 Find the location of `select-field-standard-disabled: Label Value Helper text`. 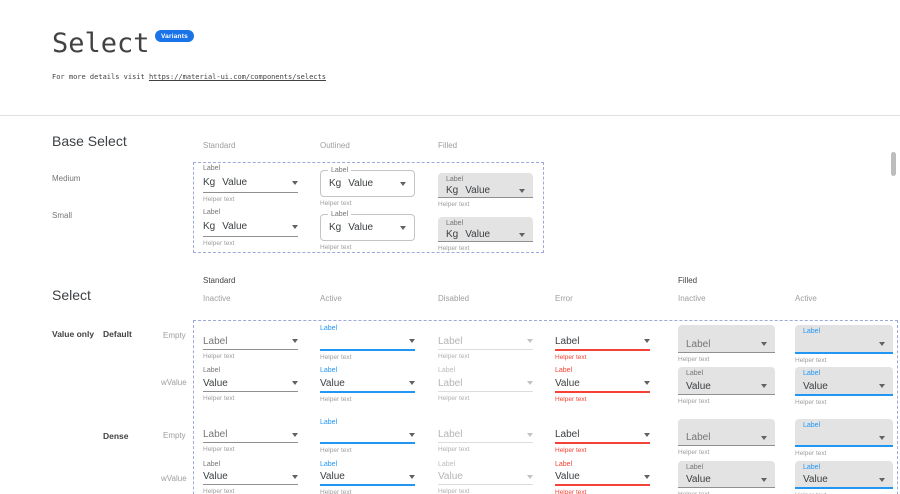

select-field-standard-disabled: Label Value Helper text is located at coordinates (485, 477).